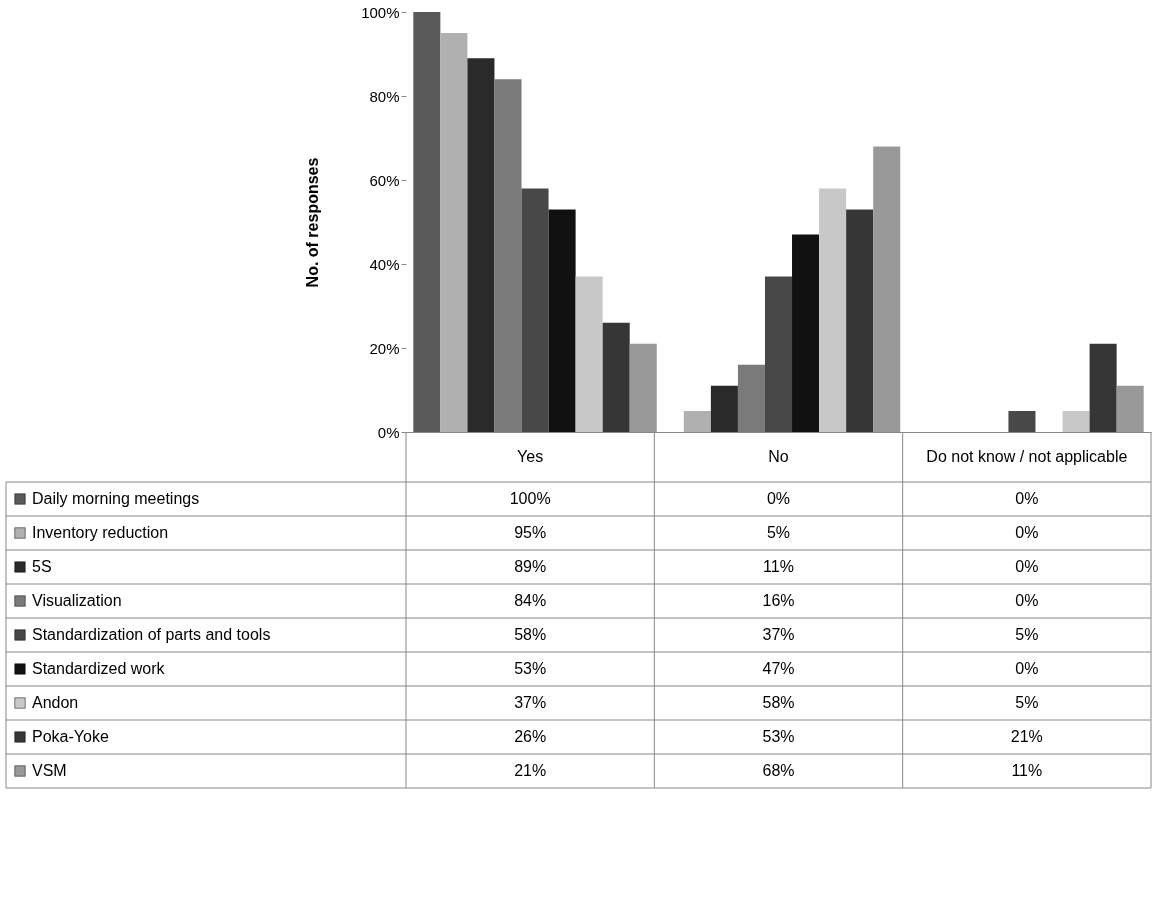 The width and height of the screenshot is (1163, 900). Describe the element at coordinates (77, 600) in the screenshot. I see `legend-label: Visualization` at that location.